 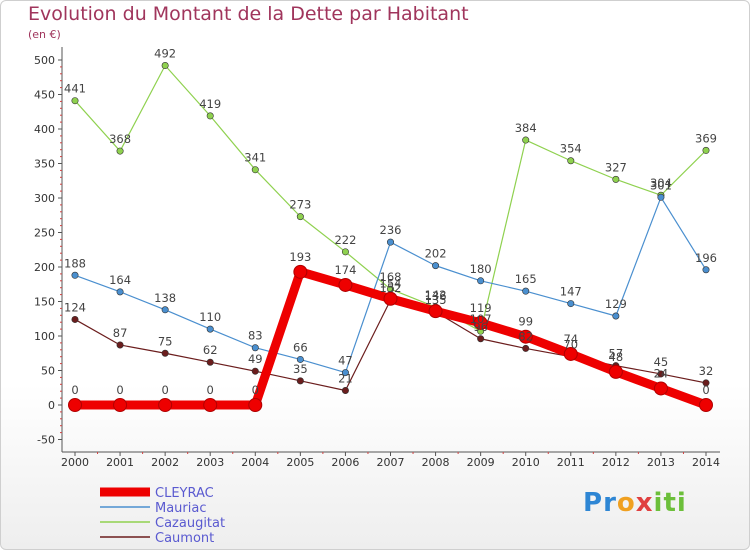 What do you see at coordinates (120, 139) in the screenshot?
I see `data-label-cazaugitat: 368` at bounding box center [120, 139].